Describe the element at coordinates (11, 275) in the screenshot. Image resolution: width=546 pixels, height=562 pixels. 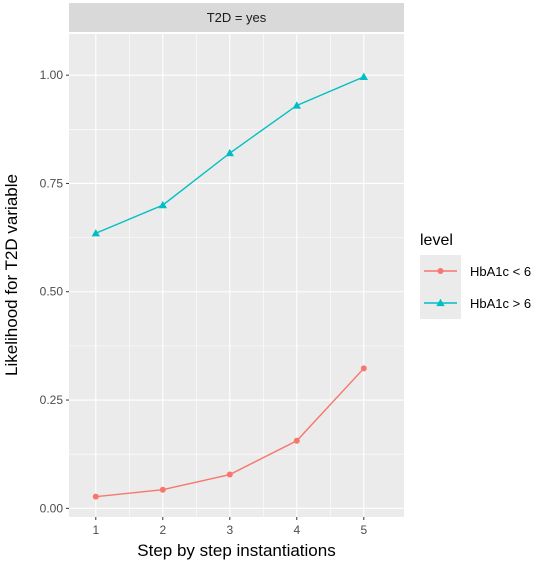
I see `y-axis-title: Likelihood for T2D variable` at that location.